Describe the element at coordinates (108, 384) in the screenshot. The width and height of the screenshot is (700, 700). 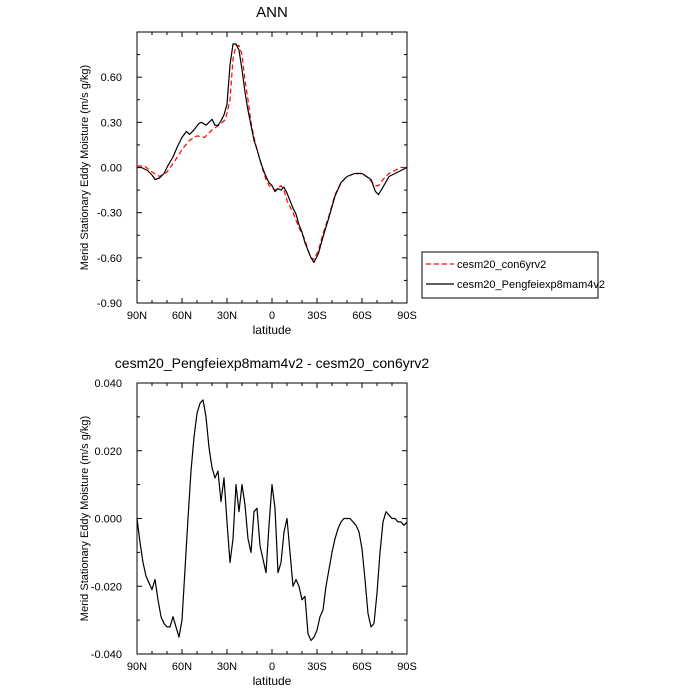
I see `y-tick-label: 0.040` at that location.